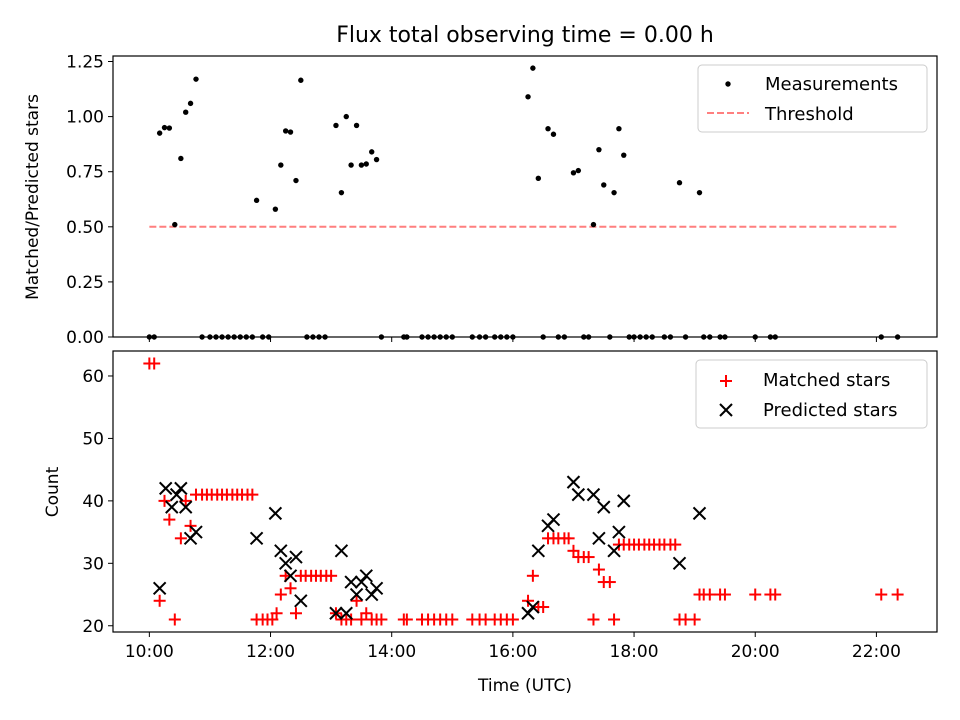 This screenshot has height=720, width=960. I want to click on x-tick-label: 22:00, so click(876, 652).